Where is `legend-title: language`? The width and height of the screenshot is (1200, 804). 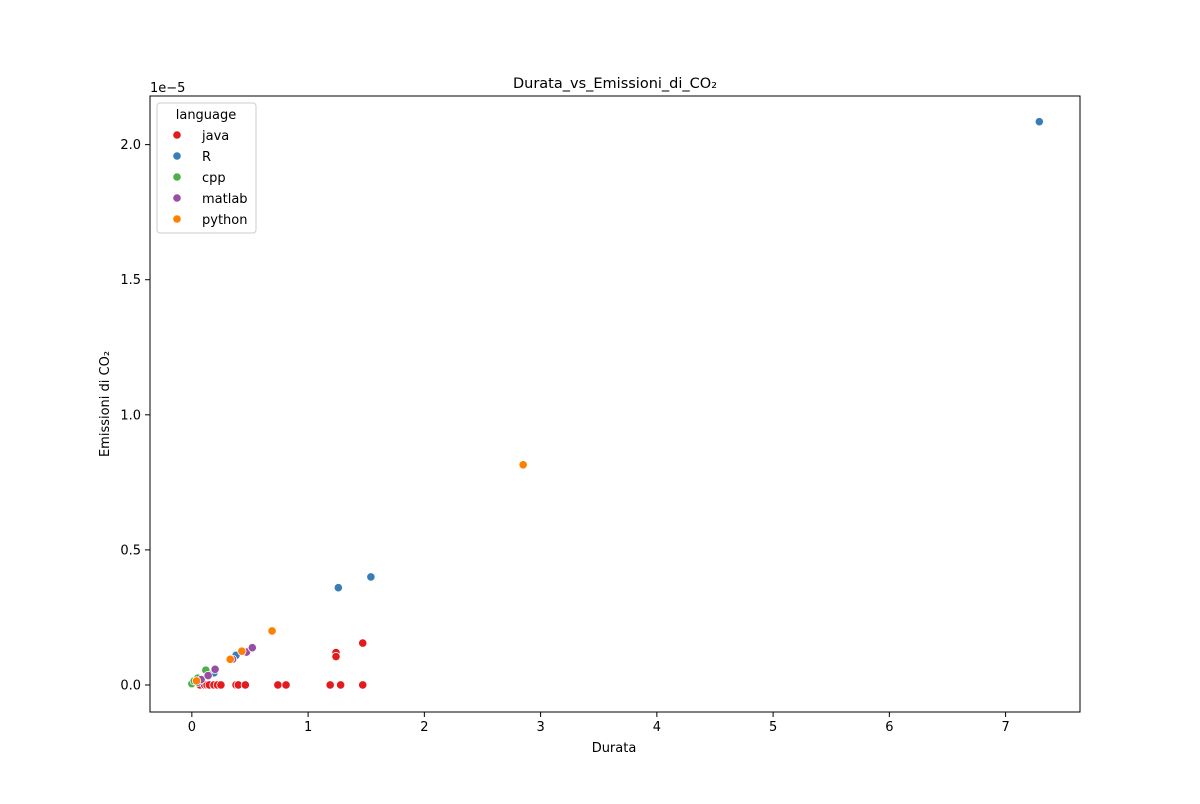 legend-title: language is located at coordinates (206, 115).